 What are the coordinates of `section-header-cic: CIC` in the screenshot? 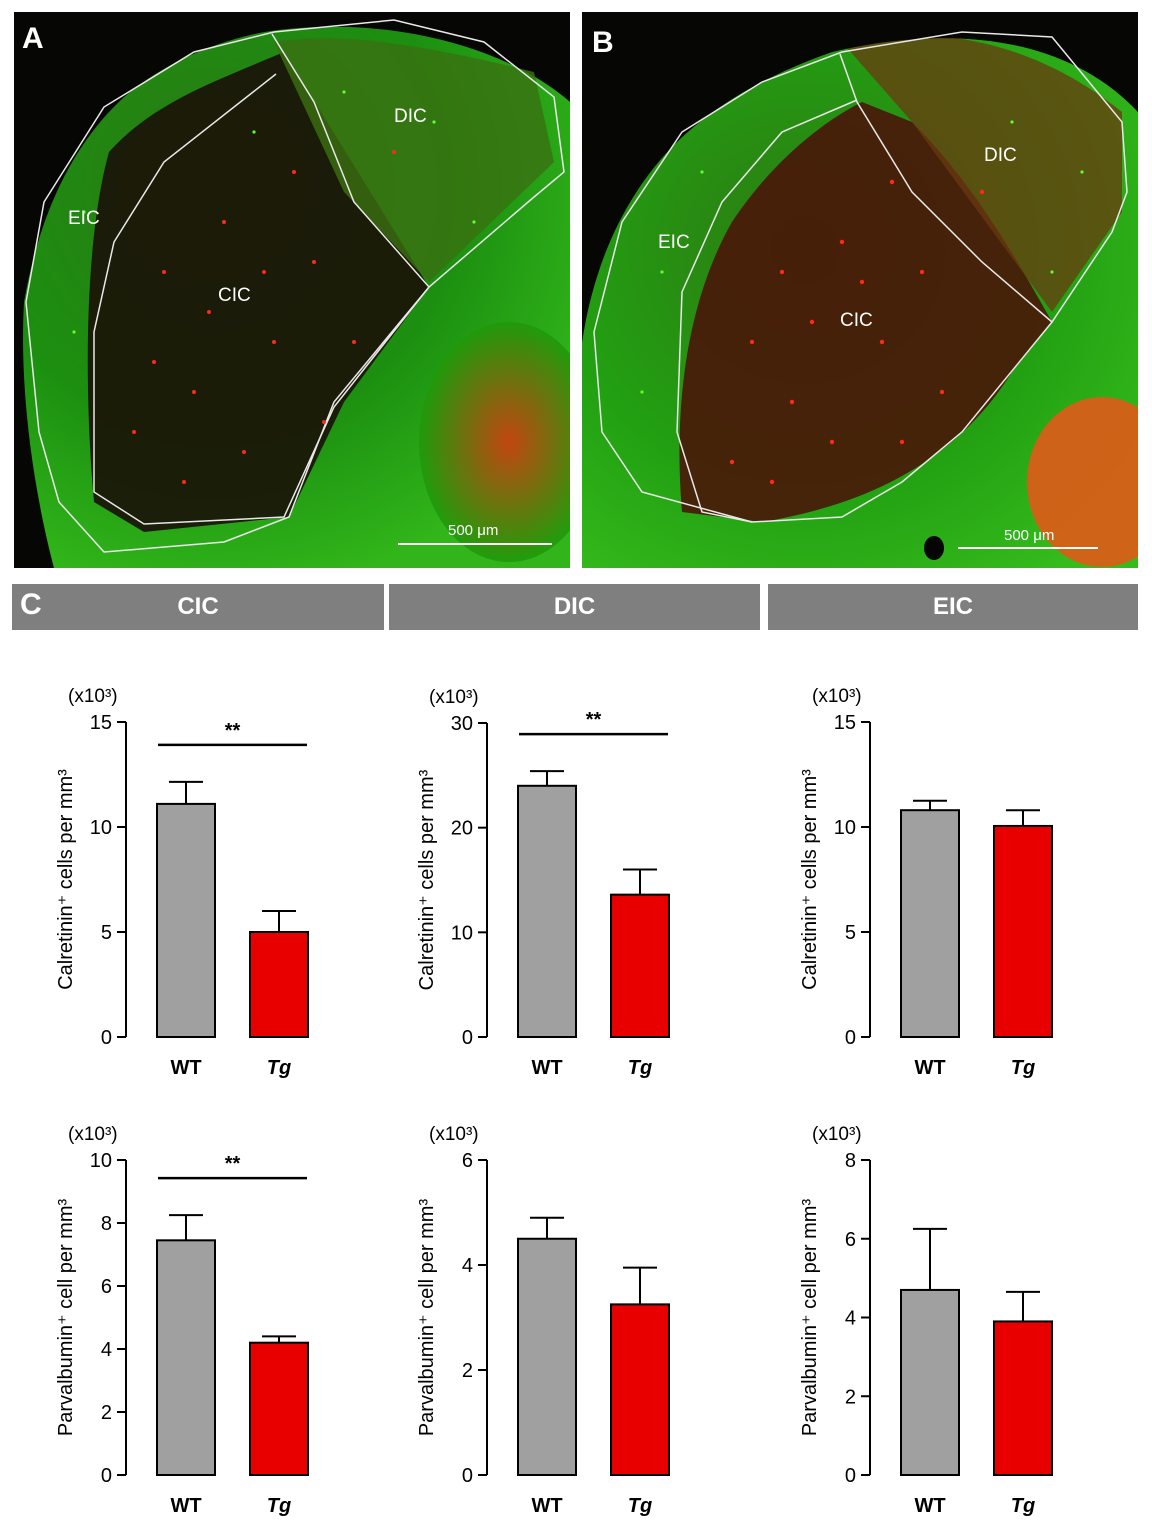 It's located at (198, 607).